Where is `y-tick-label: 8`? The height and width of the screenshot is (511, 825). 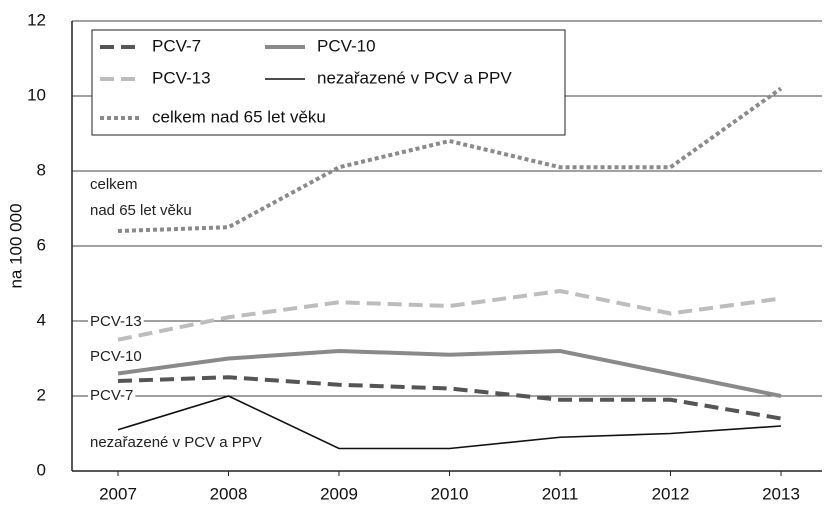
y-tick-label: 8 is located at coordinates (41, 169).